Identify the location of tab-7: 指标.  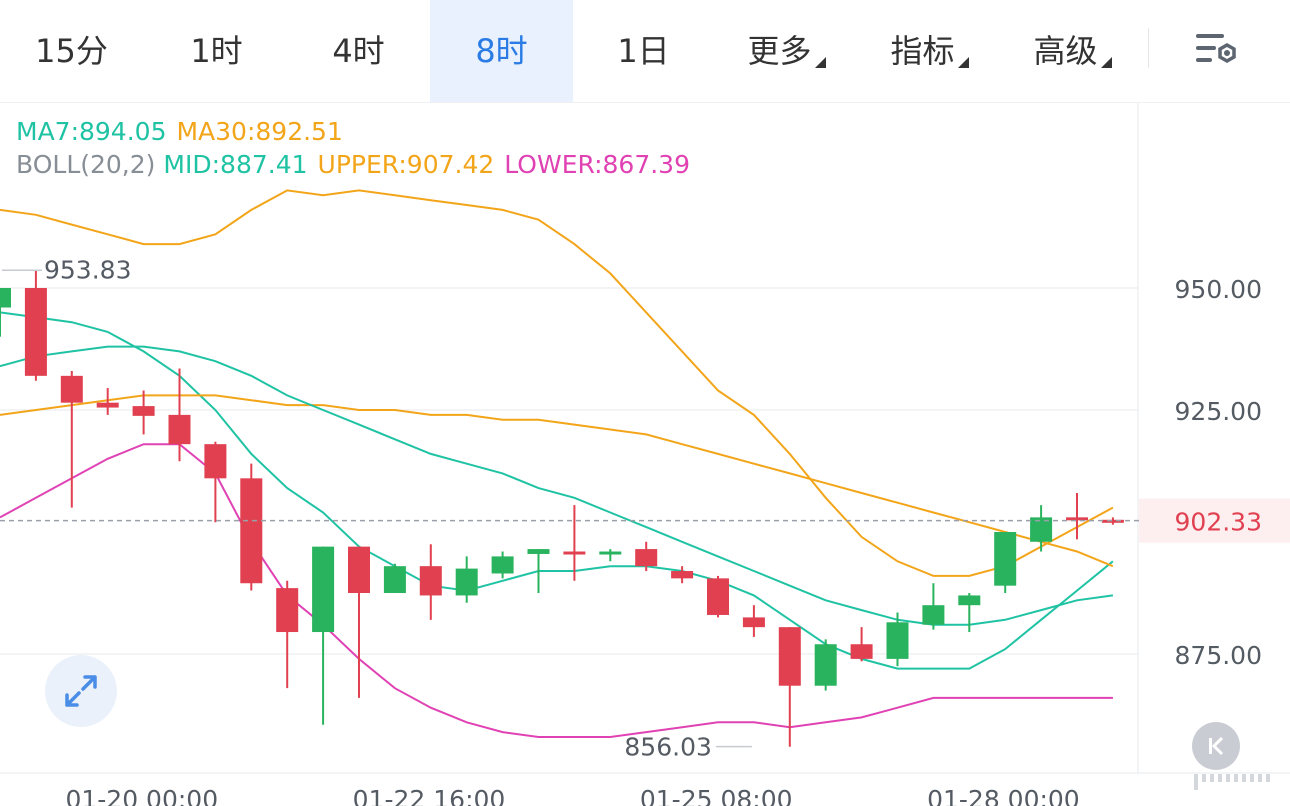
(929, 51).